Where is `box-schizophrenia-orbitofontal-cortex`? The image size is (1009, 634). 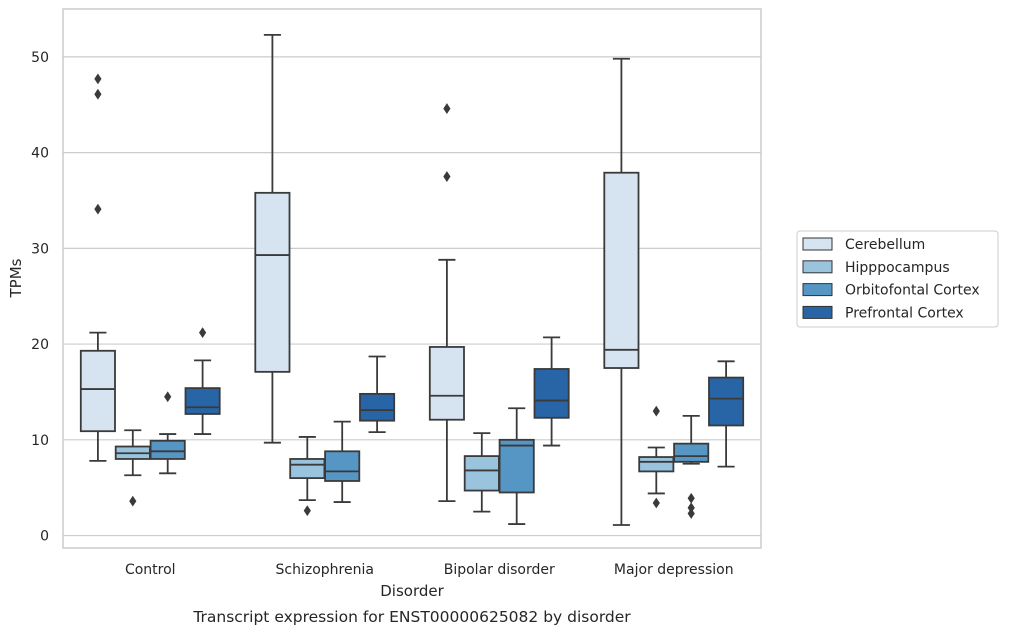
box-schizophrenia-orbitofontal-cortex is located at coordinates (342, 461).